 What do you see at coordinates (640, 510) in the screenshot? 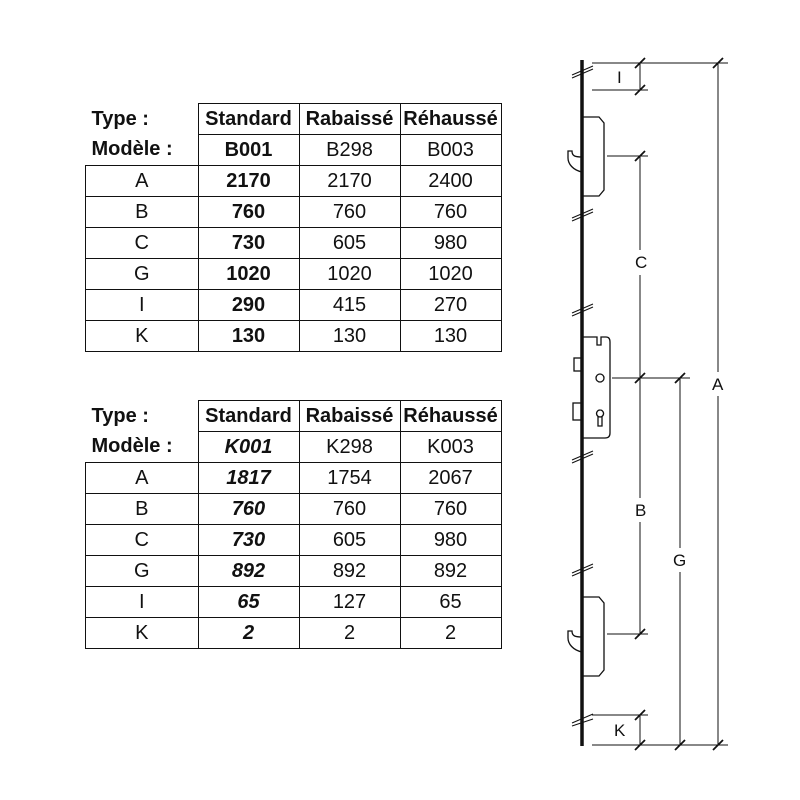
I see `dim-label-b: B` at bounding box center [640, 510].